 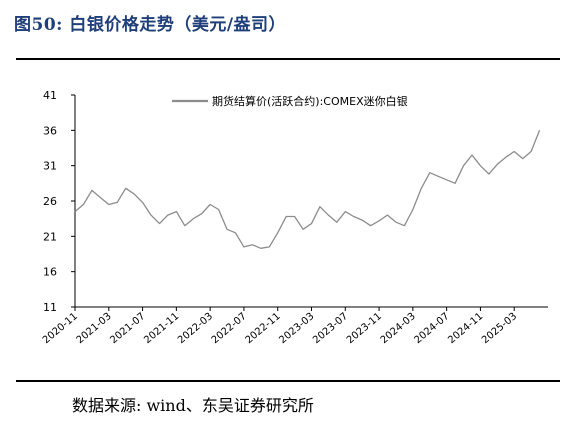 What do you see at coordinates (150, 25) in the screenshot?
I see `figure-title: 图50: 白银价格走势（美元/盎司）` at bounding box center [150, 25].